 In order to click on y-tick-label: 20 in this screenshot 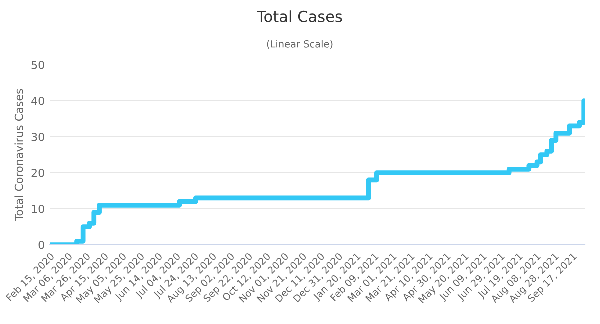, I will do `click(38, 173)`.